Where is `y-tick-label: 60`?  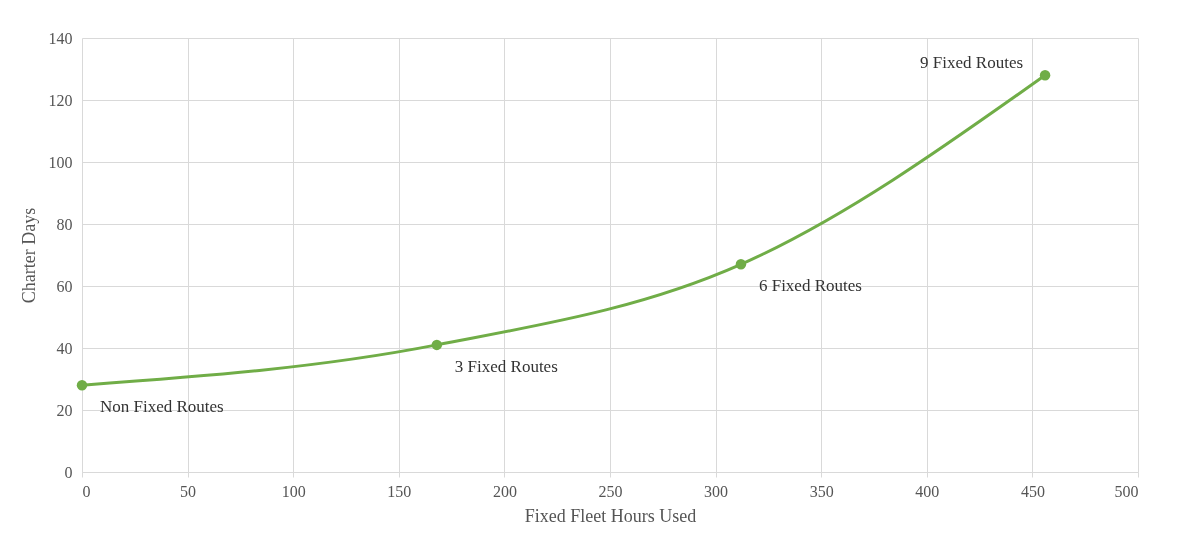
y-tick-label: 60 is located at coordinates (64, 286).